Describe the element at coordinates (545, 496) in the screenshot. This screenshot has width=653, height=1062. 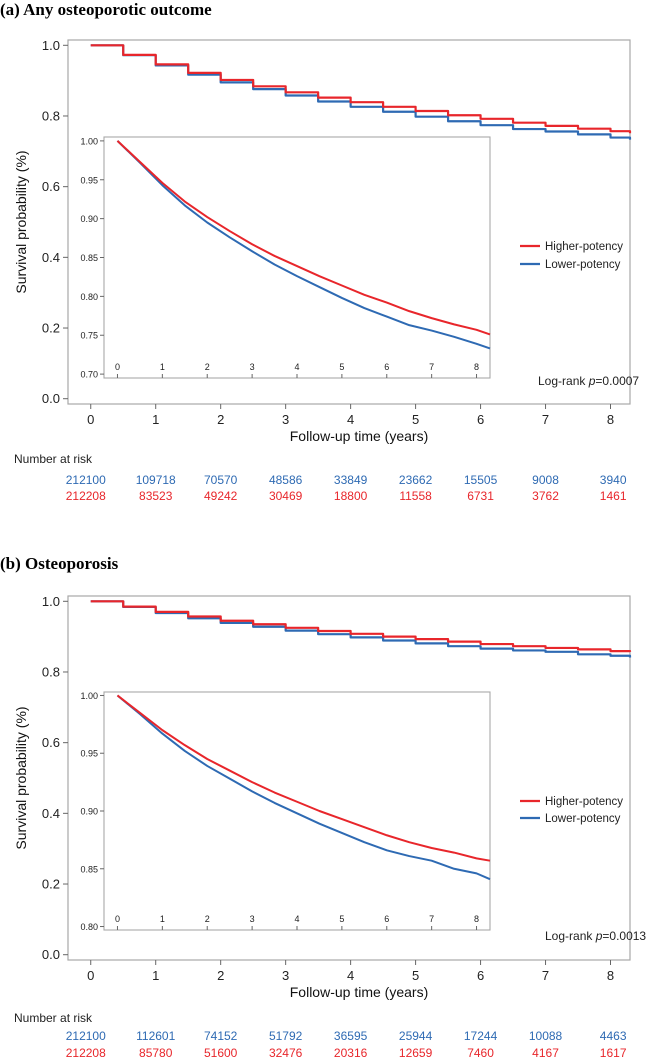
I see `number-at-risk-value: 3762` at that location.